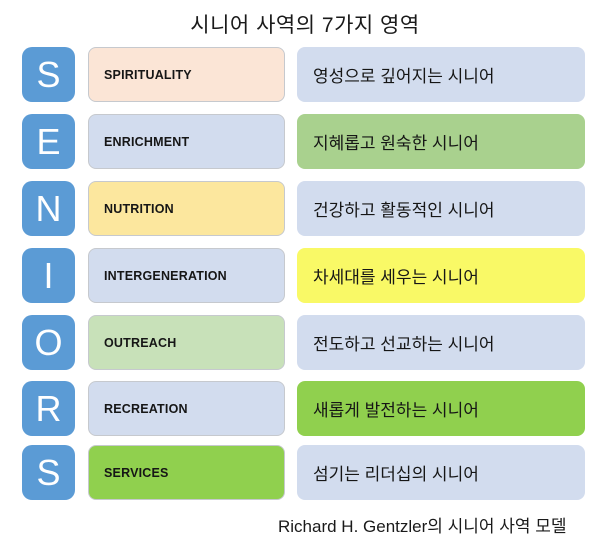  Describe the element at coordinates (441, 472) in the screenshot. I see `description-box-services: 섬기는 리더십의 시니어` at that location.